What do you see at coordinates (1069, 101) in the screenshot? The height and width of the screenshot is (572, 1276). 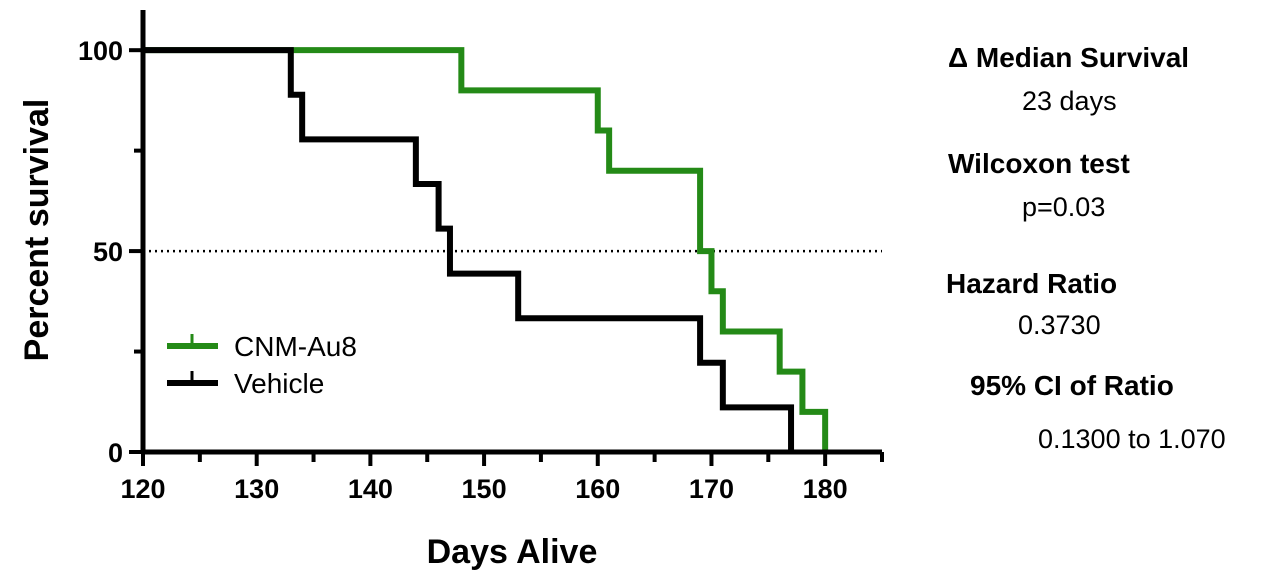 I see `median-survival-value: 23 days` at bounding box center [1069, 101].